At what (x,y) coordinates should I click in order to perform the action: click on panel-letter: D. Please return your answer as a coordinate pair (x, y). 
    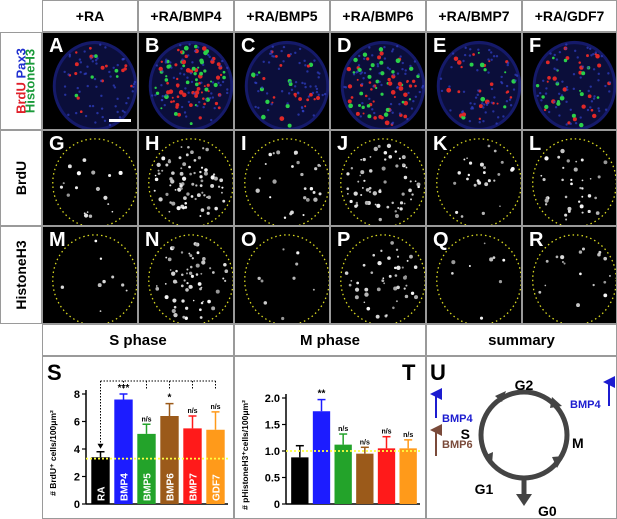
    Looking at the image, I should click on (344, 46).